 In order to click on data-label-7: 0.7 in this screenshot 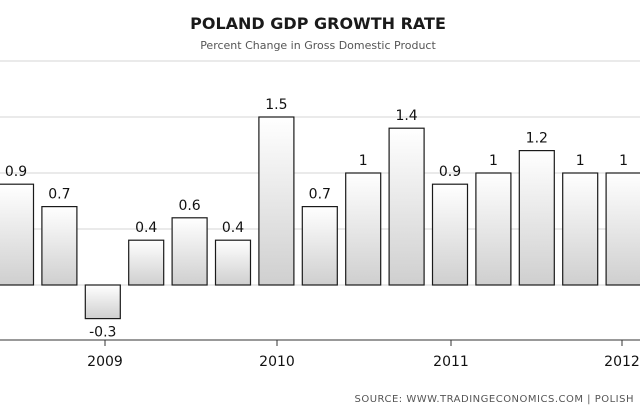, I will do `click(320, 195)`.